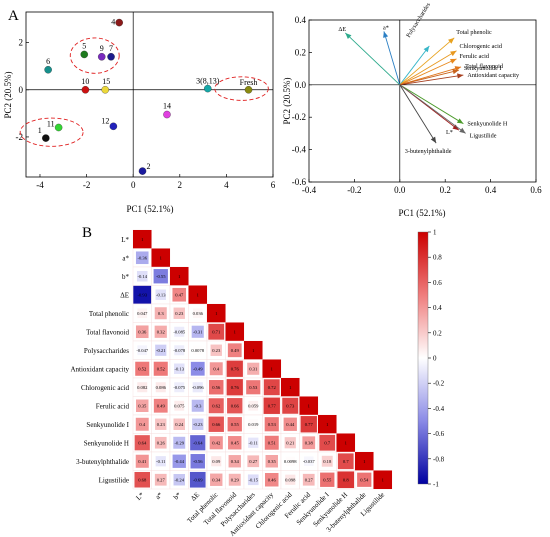 The image size is (550, 537). I want to click on score-cluster-ellipse, so click(51, 132).